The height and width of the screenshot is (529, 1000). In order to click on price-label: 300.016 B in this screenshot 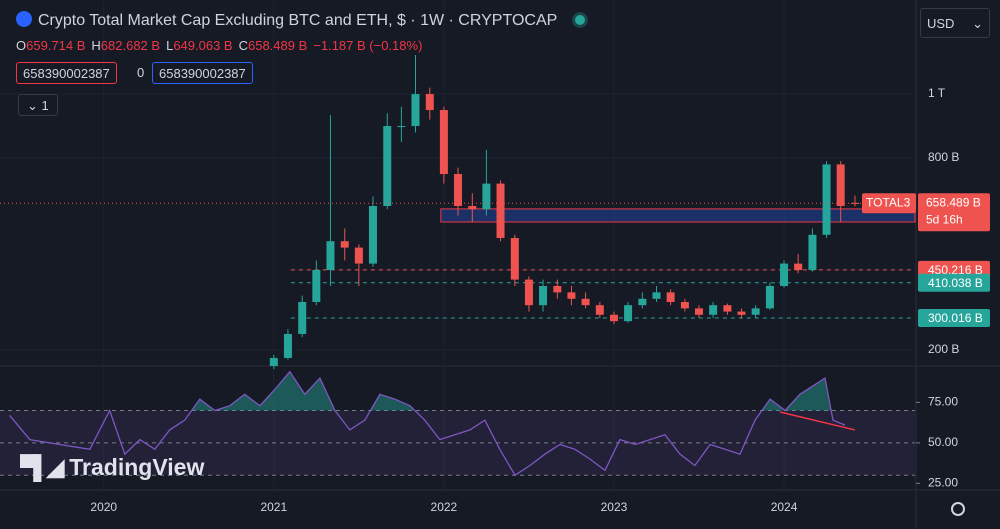, I will do `click(955, 318)`.